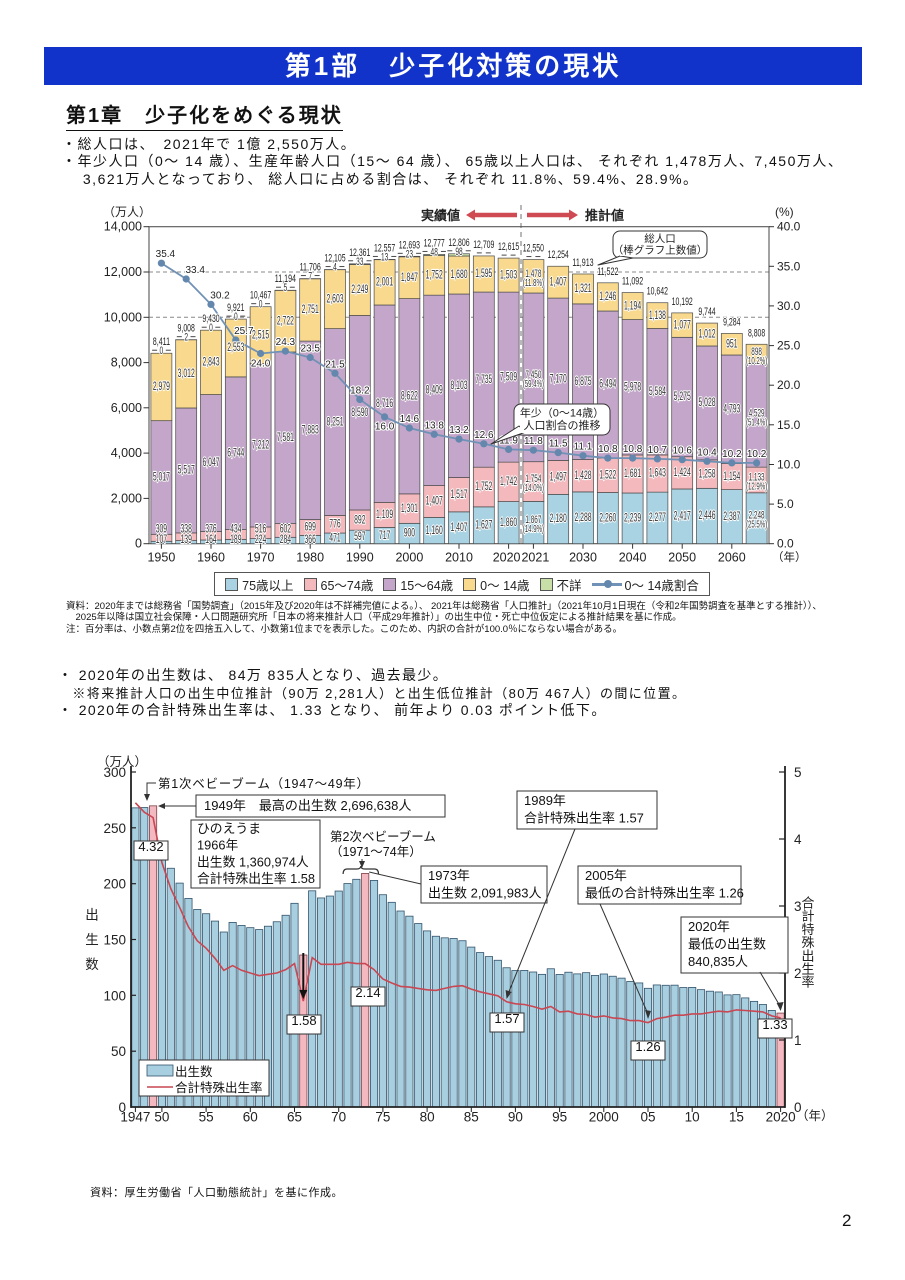 This screenshot has width=905, height=1280. Describe the element at coordinates (334, 259) in the screenshot. I see `svg-text: 12,105` at that location.